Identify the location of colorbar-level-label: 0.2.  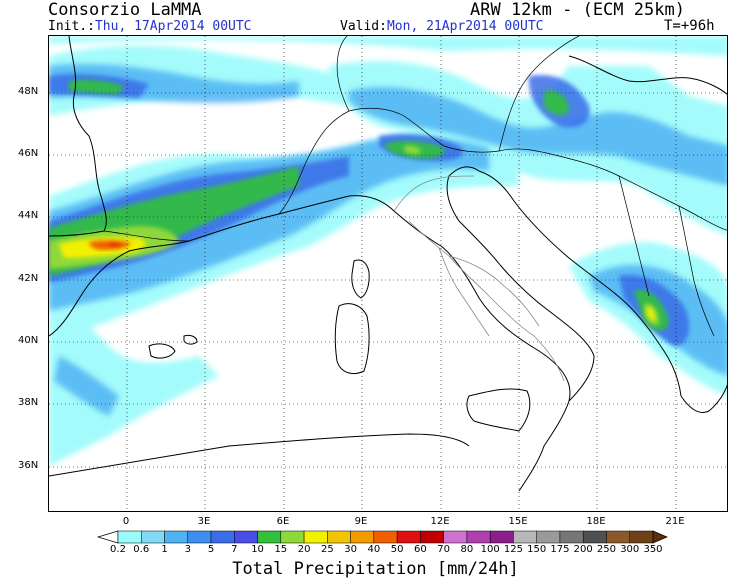
(118, 549).